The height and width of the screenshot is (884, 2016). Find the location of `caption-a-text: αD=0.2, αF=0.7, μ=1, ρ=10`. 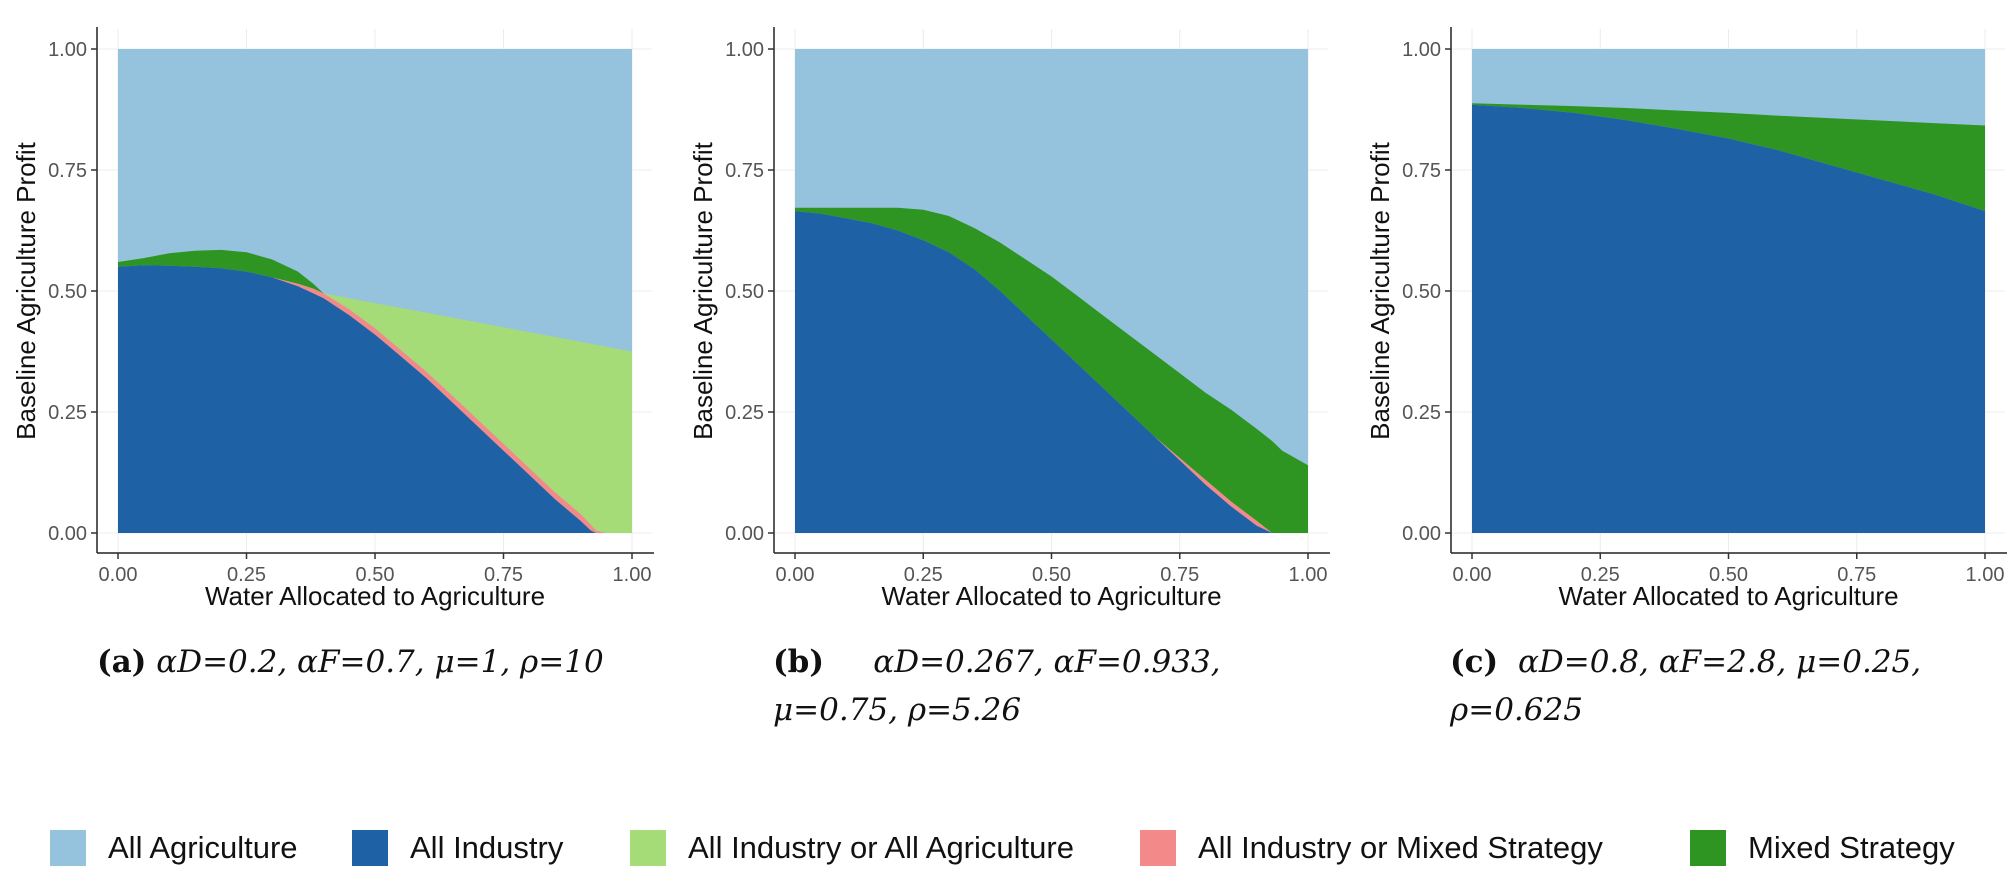

caption-a-text: αD=0.2, αF=0.7, μ=1, ρ=10 is located at coordinates (380, 662).